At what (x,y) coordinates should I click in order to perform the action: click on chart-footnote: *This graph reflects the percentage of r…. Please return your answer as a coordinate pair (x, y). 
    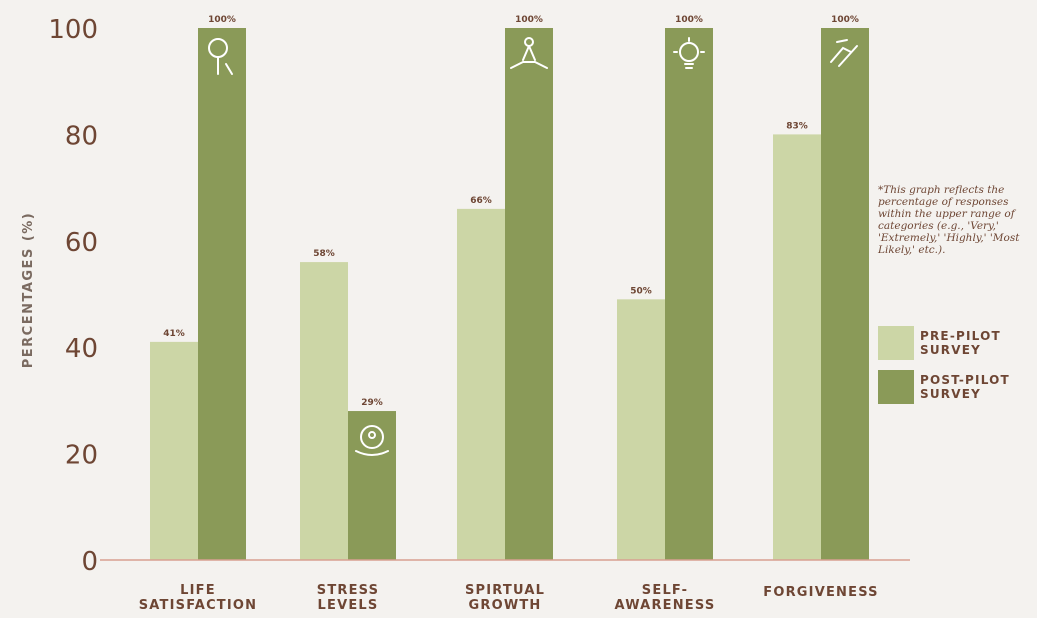
    Looking at the image, I should click on (949, 220).